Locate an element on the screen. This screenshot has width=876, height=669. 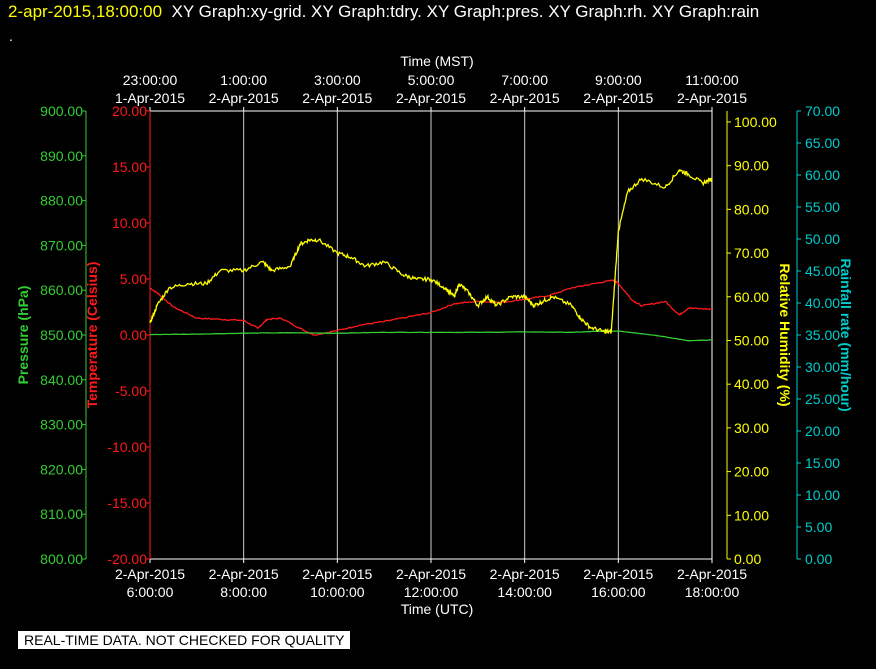
humidity-tick-label: 60.00 is located at coordinates (751, 297).